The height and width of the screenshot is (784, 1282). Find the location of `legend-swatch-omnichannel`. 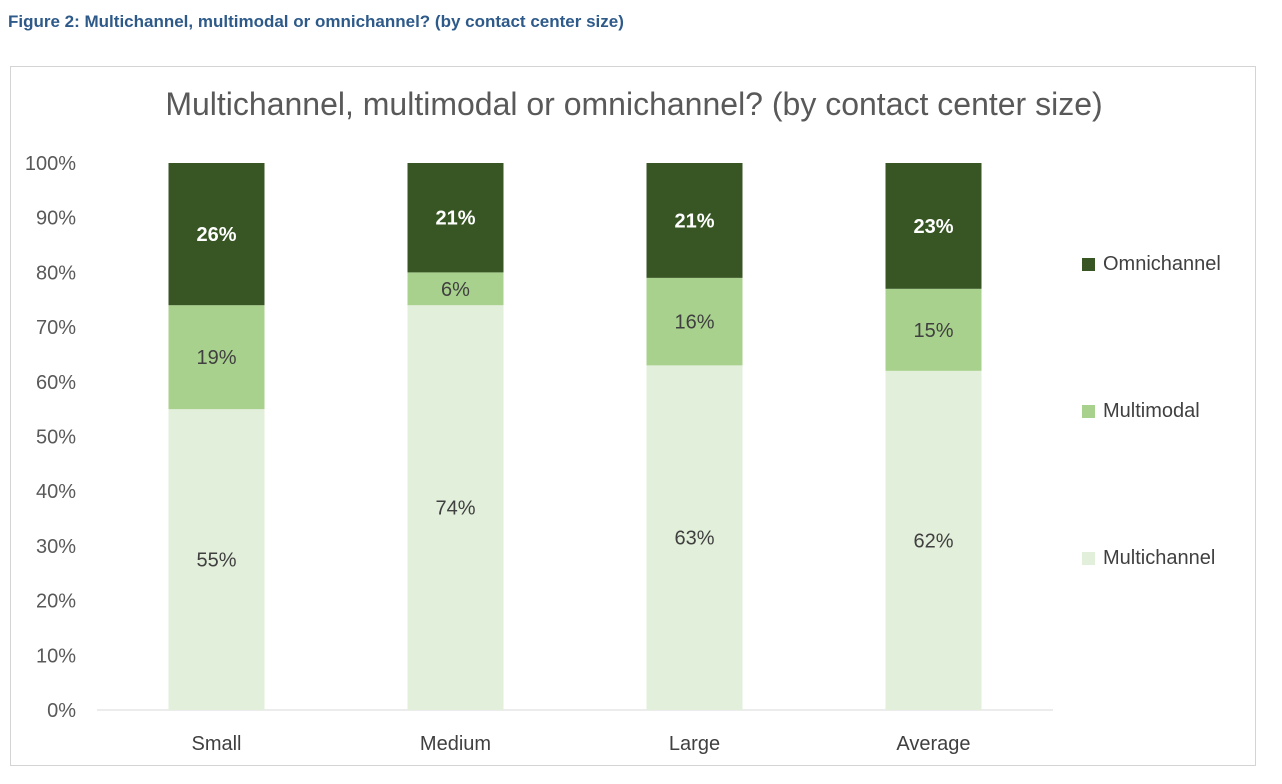

legend-swatch-omnichannel is located at coordinates (1088, 264).